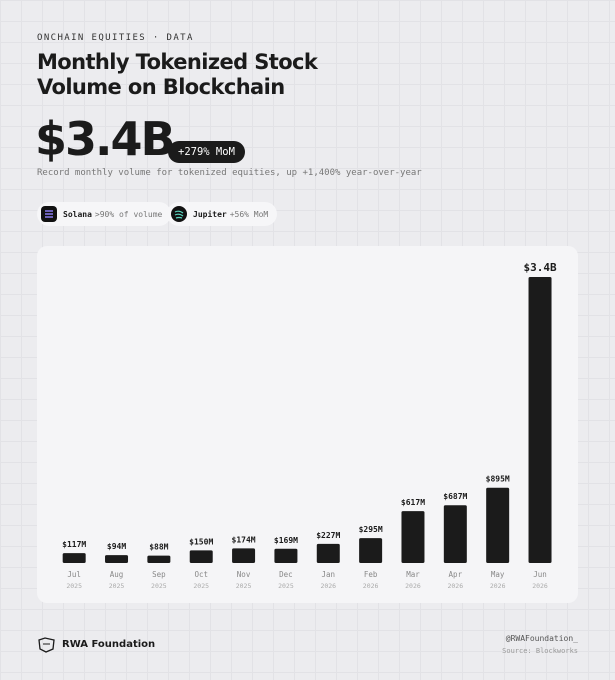  Describe the element at coordinates (286, 540) in the screenshot. I see `value-label: $169M` at that location.